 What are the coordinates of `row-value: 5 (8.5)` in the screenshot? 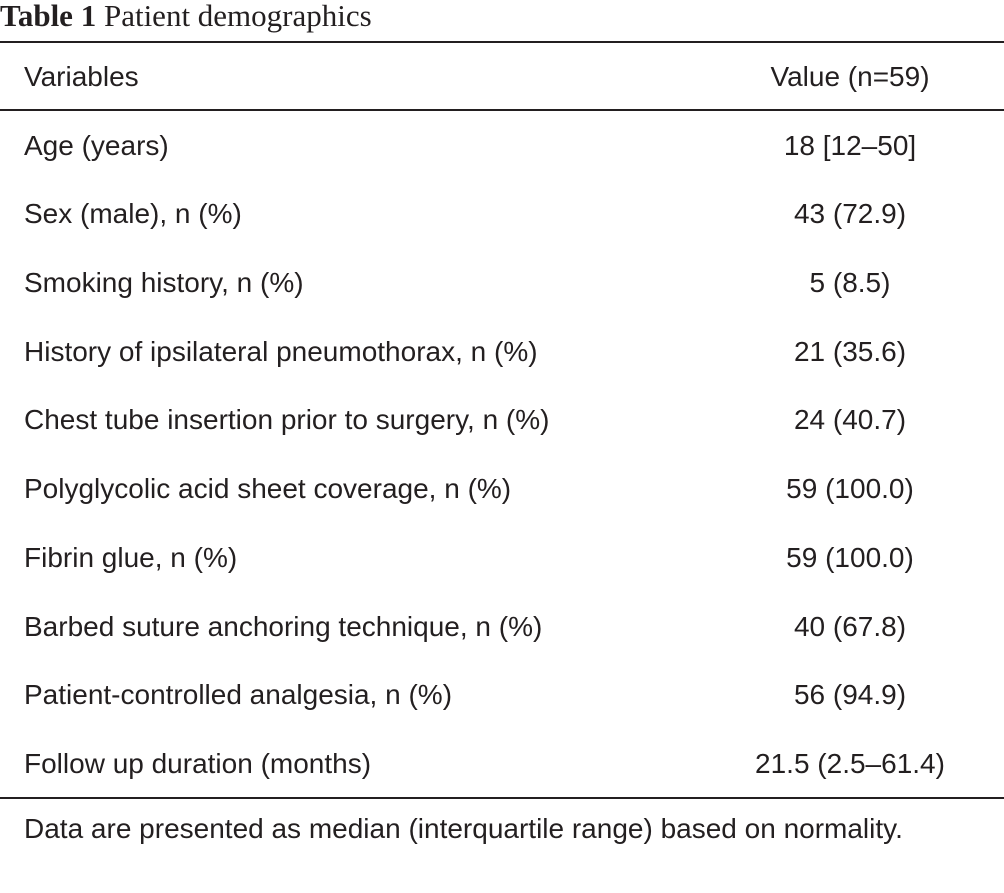 It's located at (850, 282).